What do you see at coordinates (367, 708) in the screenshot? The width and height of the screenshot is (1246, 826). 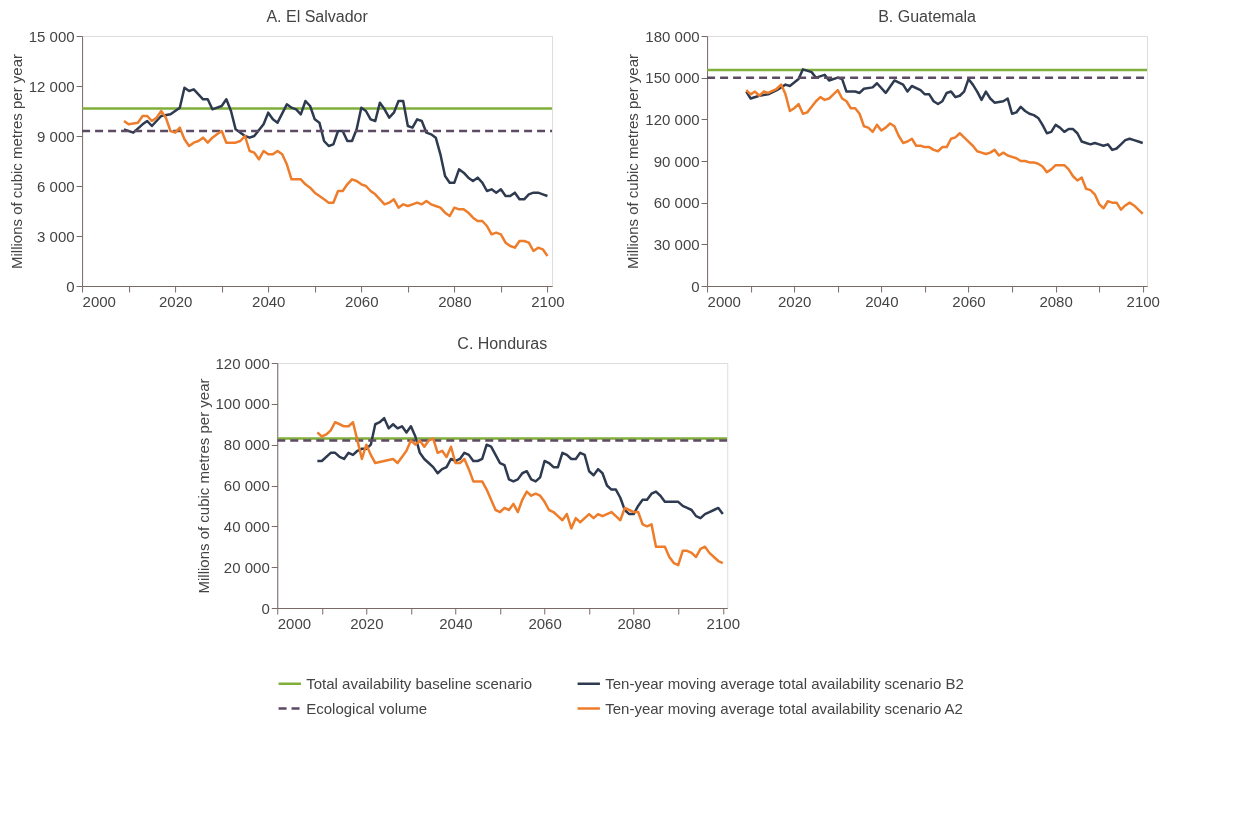 I see `legend-label: Ecological volume` at bounding box center [367, 708].